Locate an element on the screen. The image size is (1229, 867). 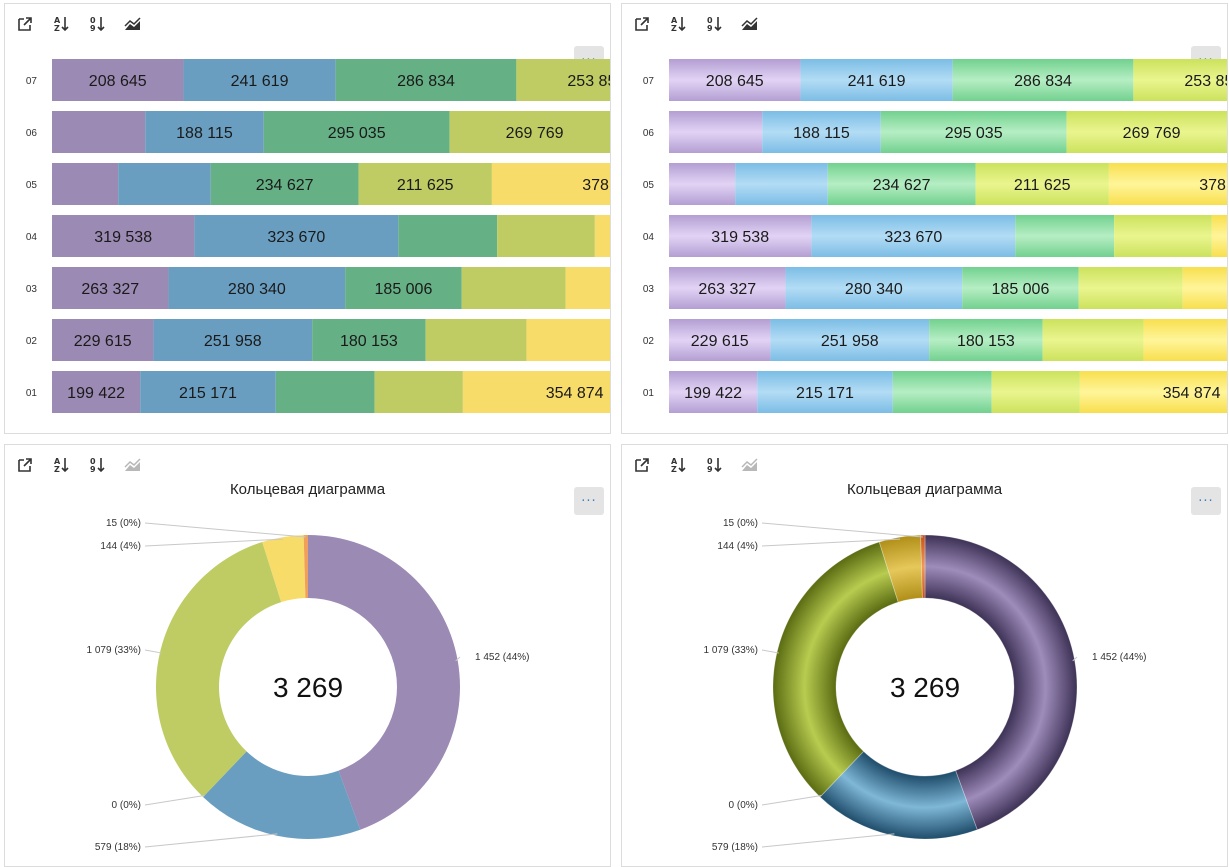
leader-line is located at coordinates (153, 651).